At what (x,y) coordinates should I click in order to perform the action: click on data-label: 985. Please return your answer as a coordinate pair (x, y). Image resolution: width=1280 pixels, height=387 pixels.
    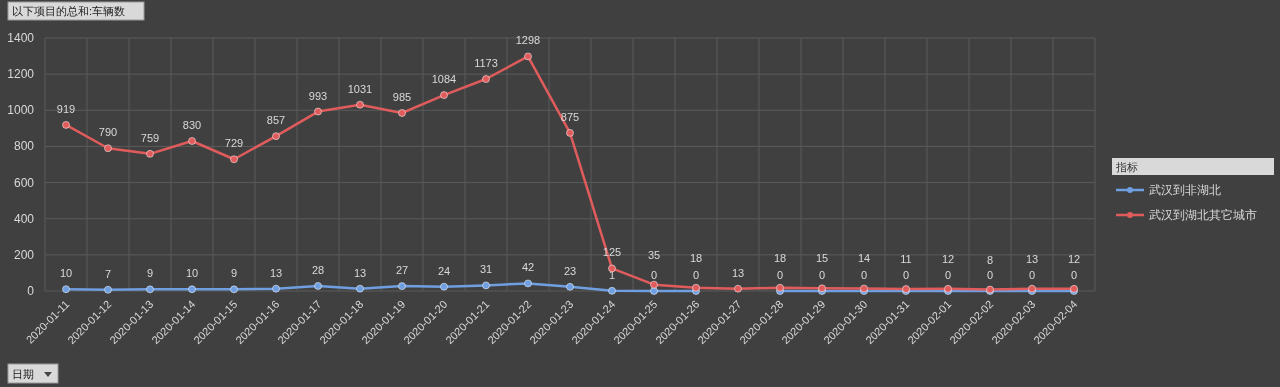
    Looking at the image, I should click on (402, 97).